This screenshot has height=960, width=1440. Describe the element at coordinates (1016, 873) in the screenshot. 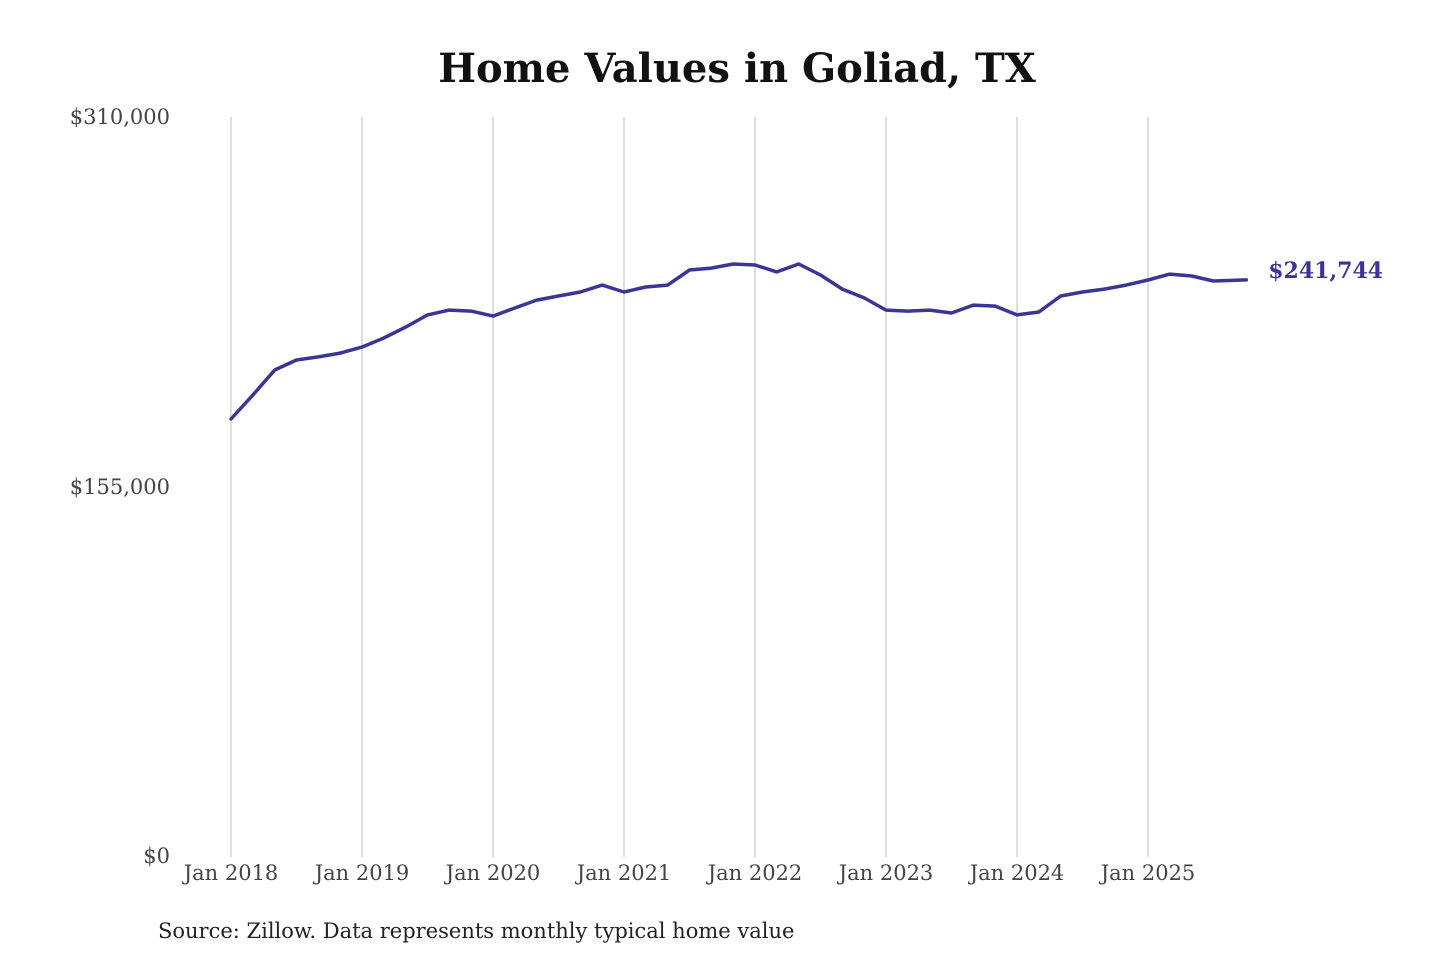

I see `x-tick-label: Jan 2024` at that location.